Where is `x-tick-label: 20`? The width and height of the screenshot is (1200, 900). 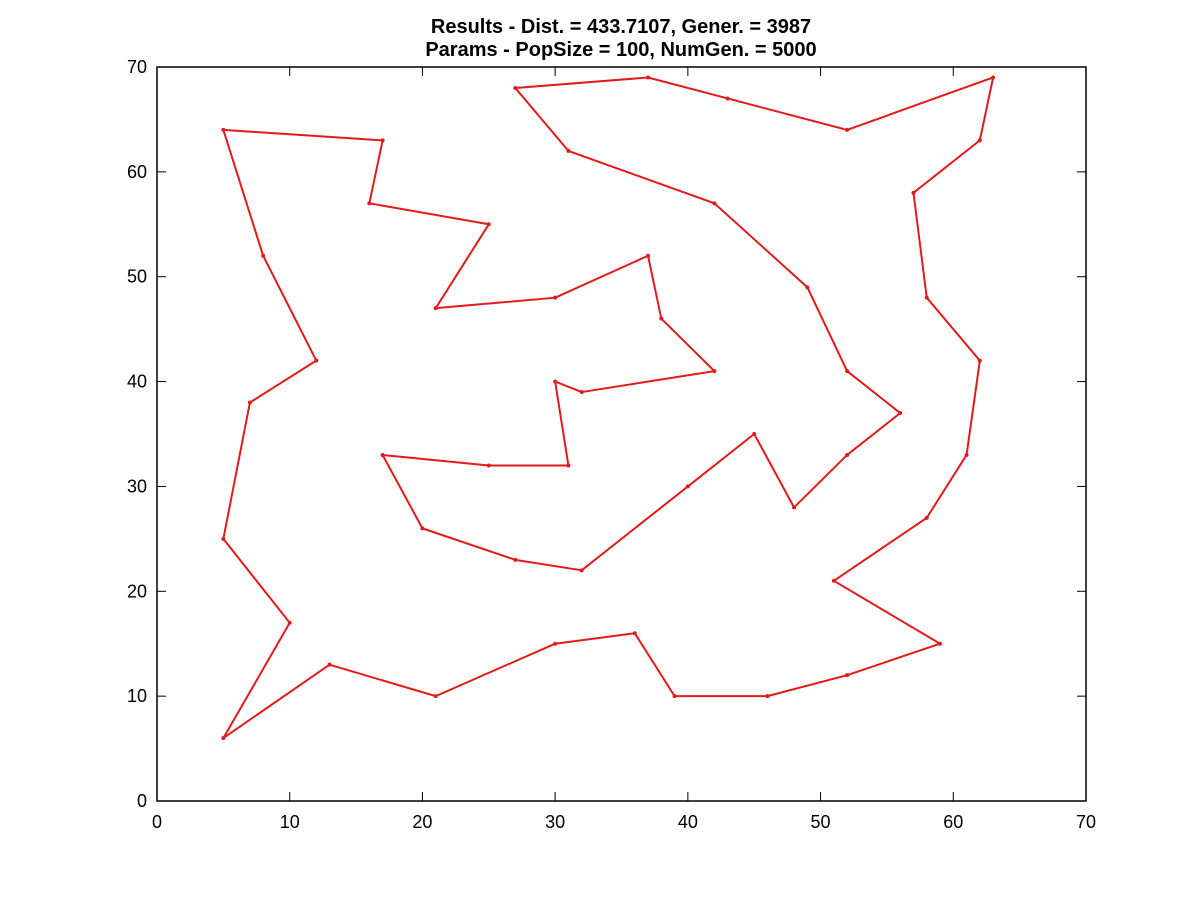
x-tick-label: 20 is located at coordinates (422, 822).